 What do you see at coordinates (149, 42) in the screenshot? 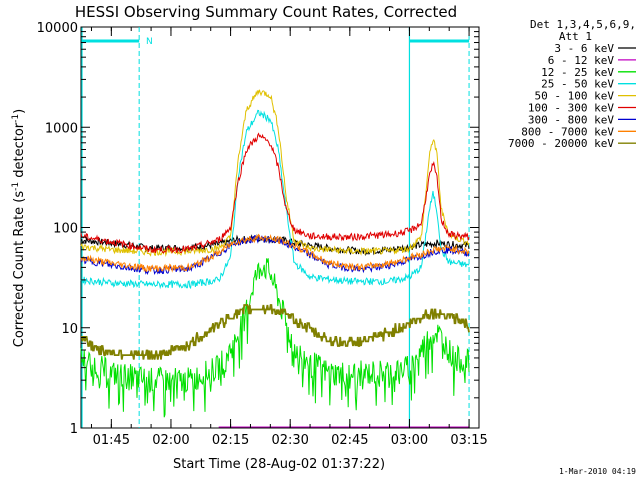
I see `night-label: N` at bounding box center [149, 42].